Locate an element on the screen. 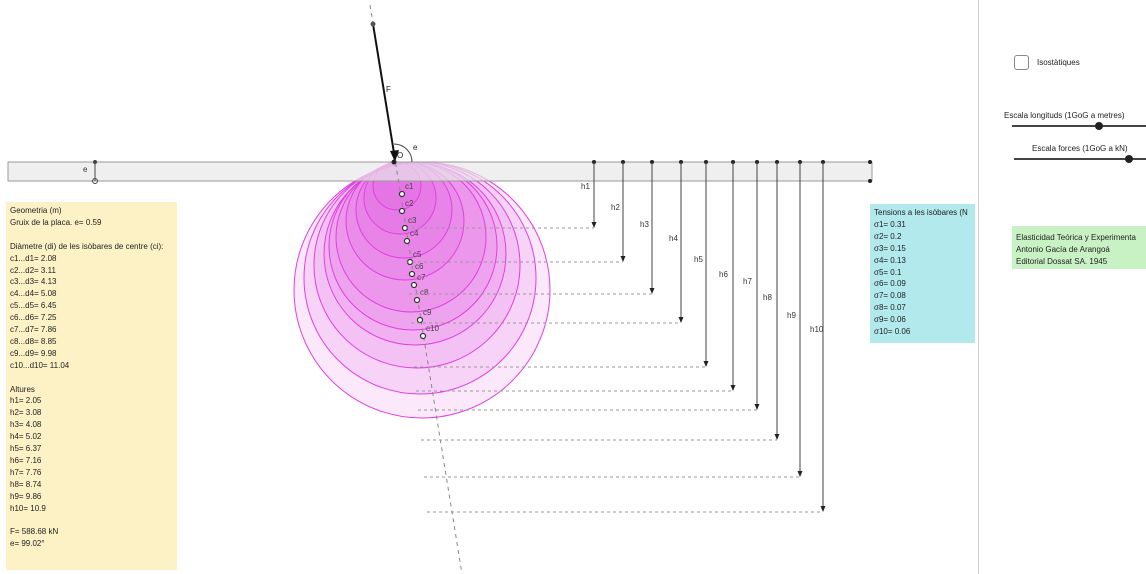 The width and height of the screenshot is (1146, 574). height-row: h3= 4.08 is located at coordinates (26, 425).